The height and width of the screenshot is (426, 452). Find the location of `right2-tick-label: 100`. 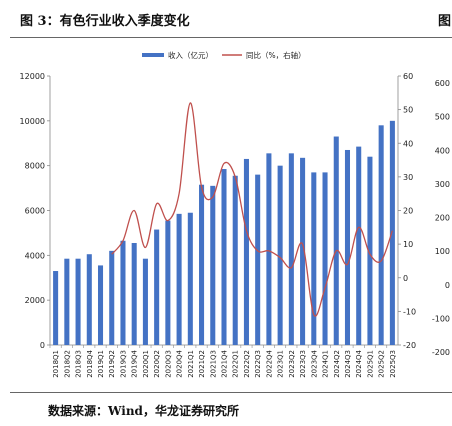

right2-tick-label: 100 is located at coordinates (442, 251).